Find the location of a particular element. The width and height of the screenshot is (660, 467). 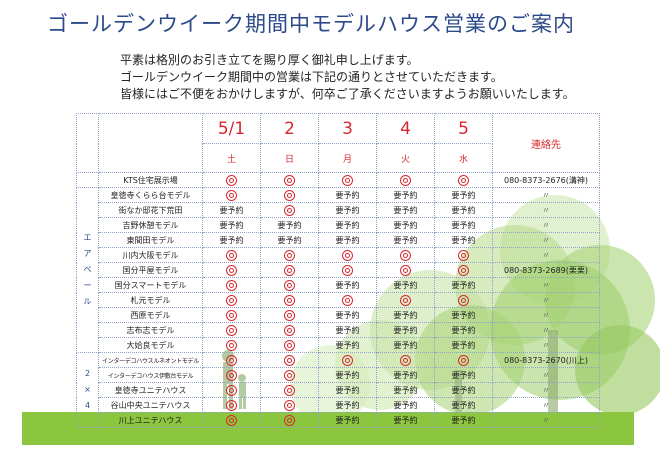

table-row: 西原モデル 要予約 要予約 要予約〃 is located at coordinates (338, 315).